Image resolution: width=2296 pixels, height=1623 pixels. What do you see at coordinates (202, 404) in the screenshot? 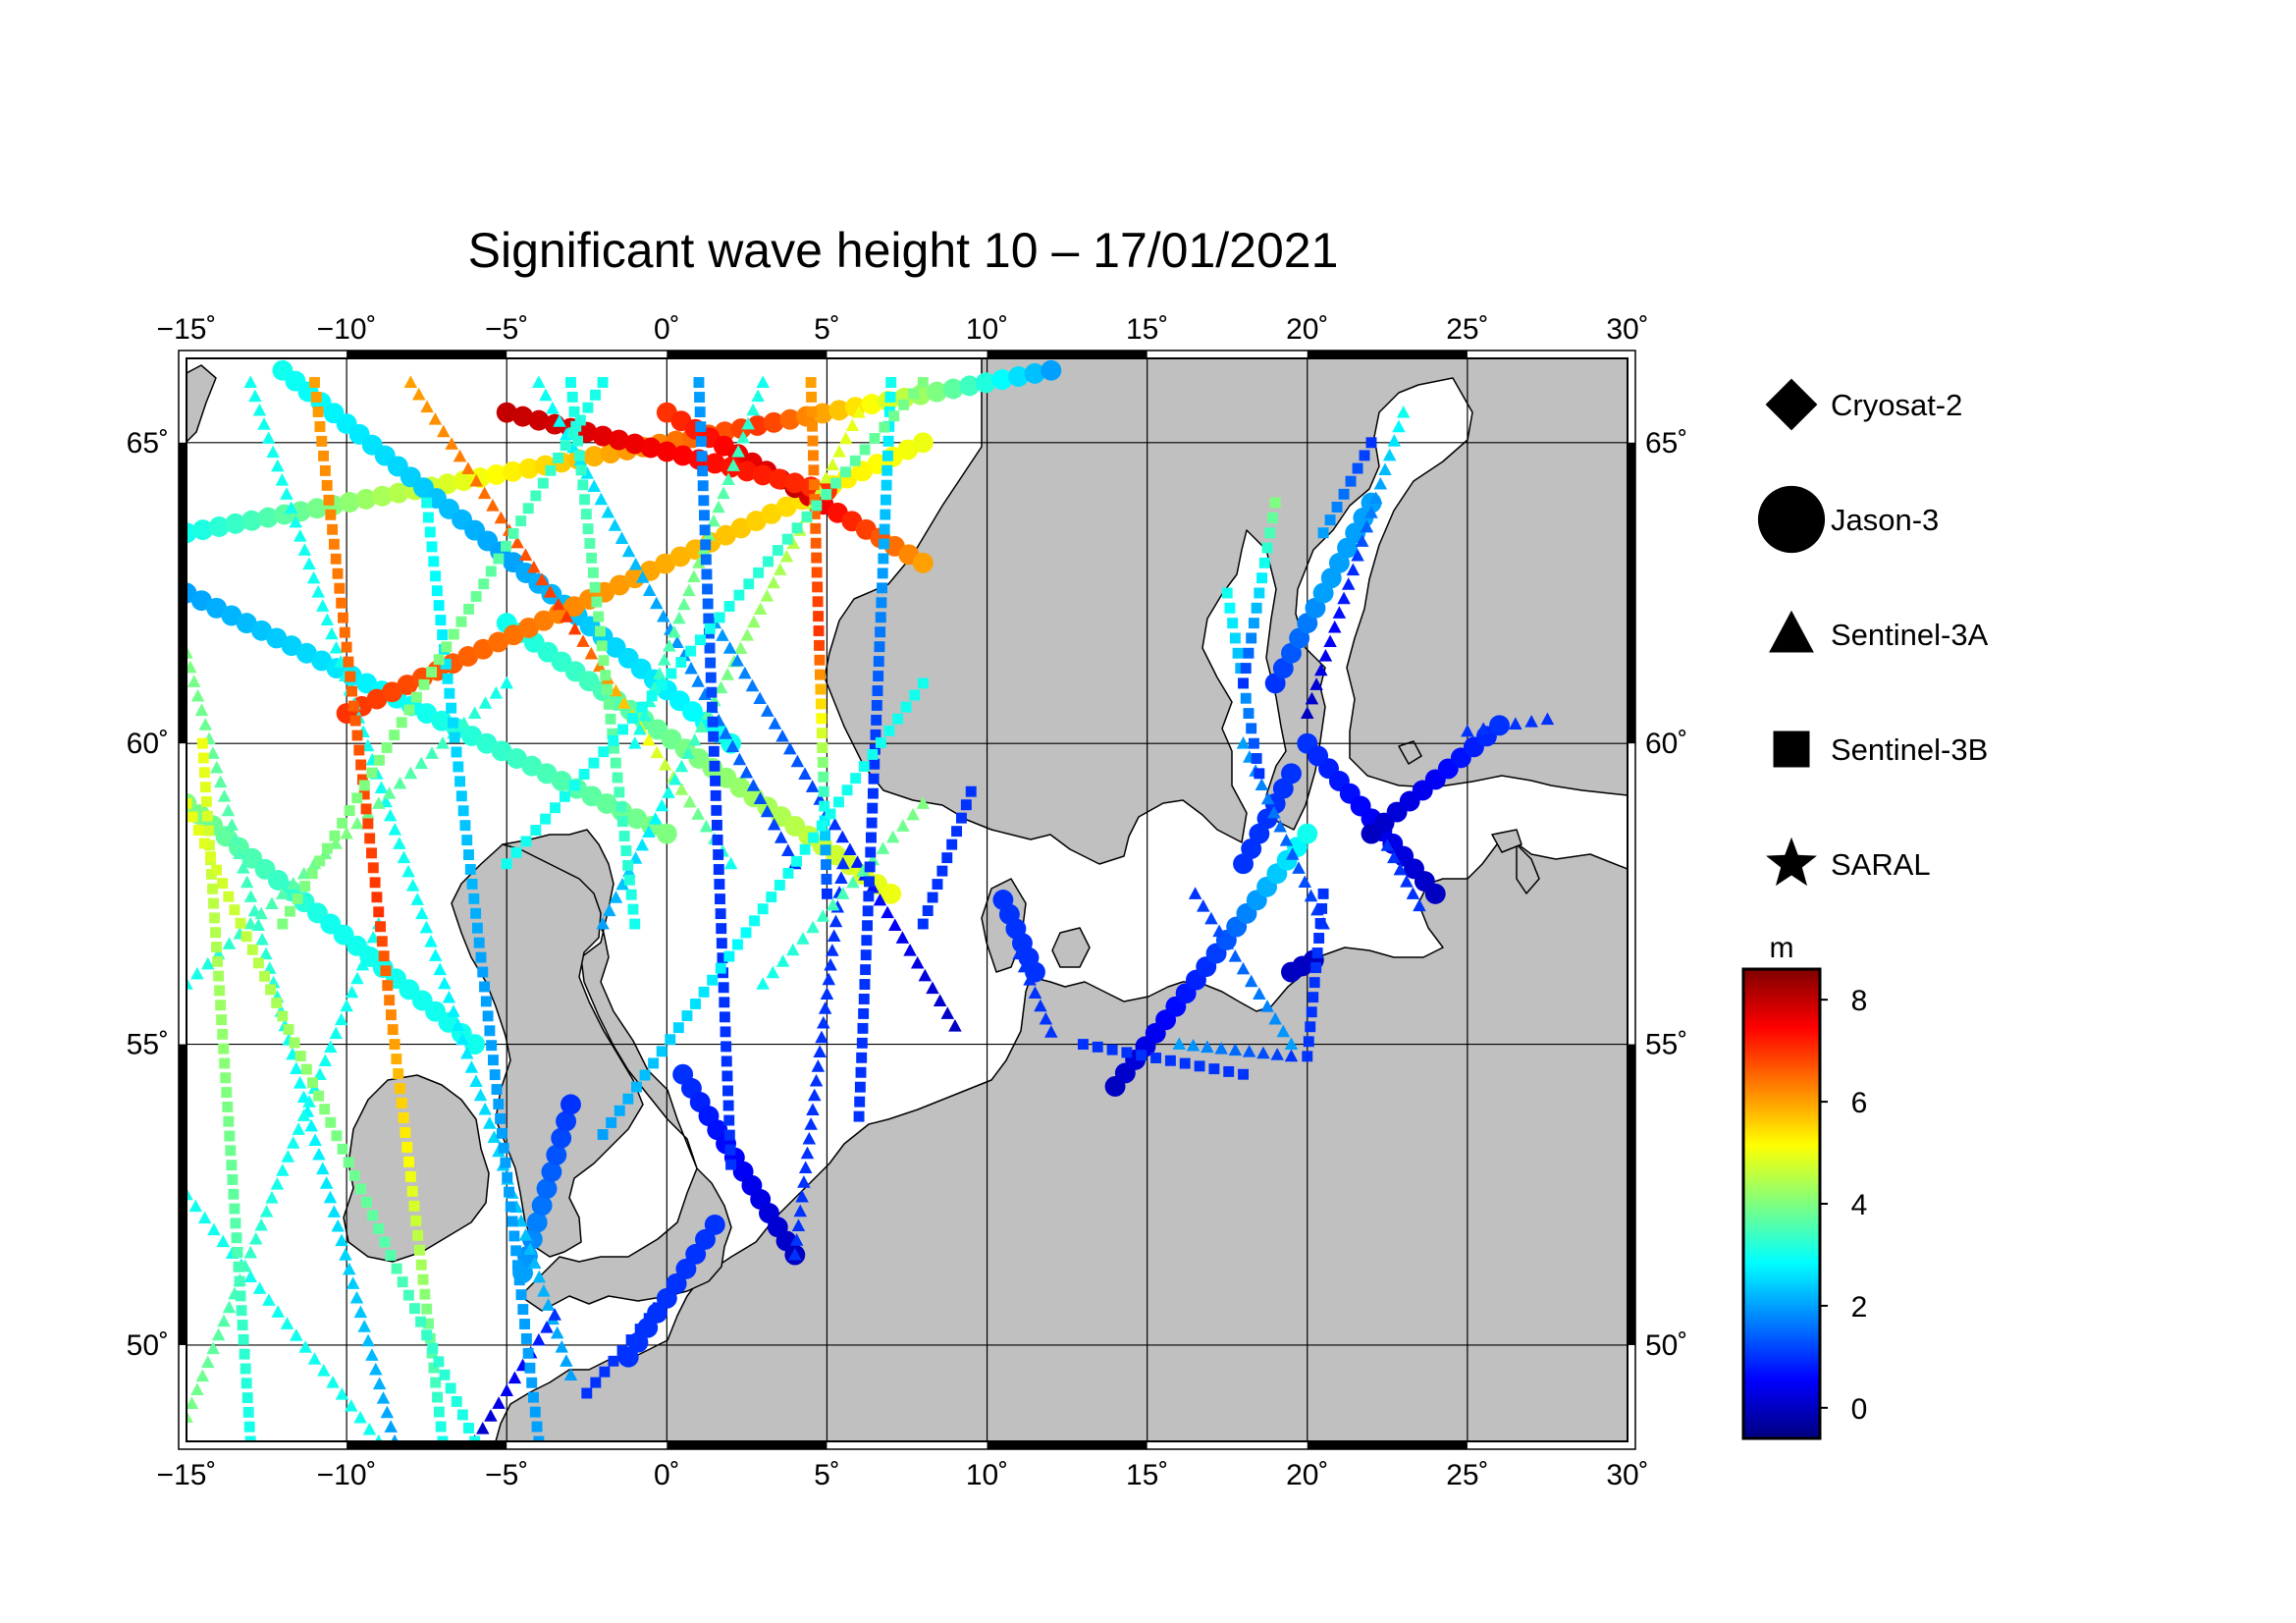
I see `land-iceland-edge` at bounding box center [202, 404].